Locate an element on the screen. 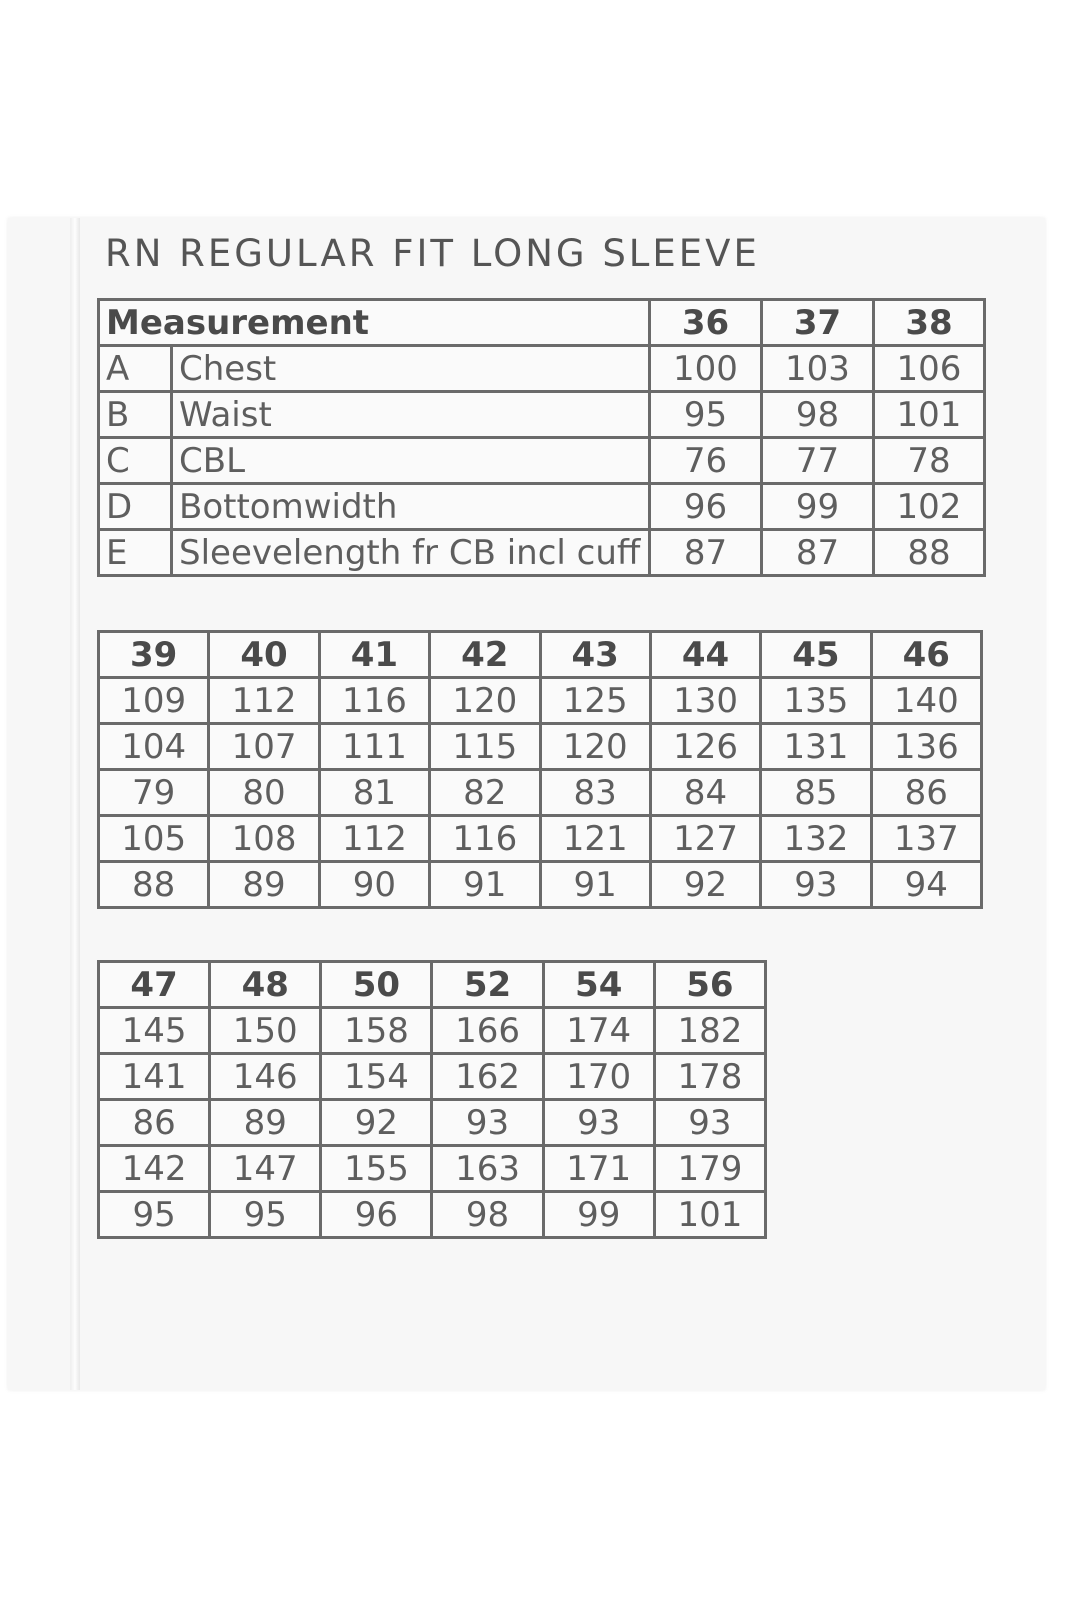 The width and height of the screenshot is (1067, 1600). measurement-row: 141 146 154 162 170 178 is located at coordinates (432, 1076).